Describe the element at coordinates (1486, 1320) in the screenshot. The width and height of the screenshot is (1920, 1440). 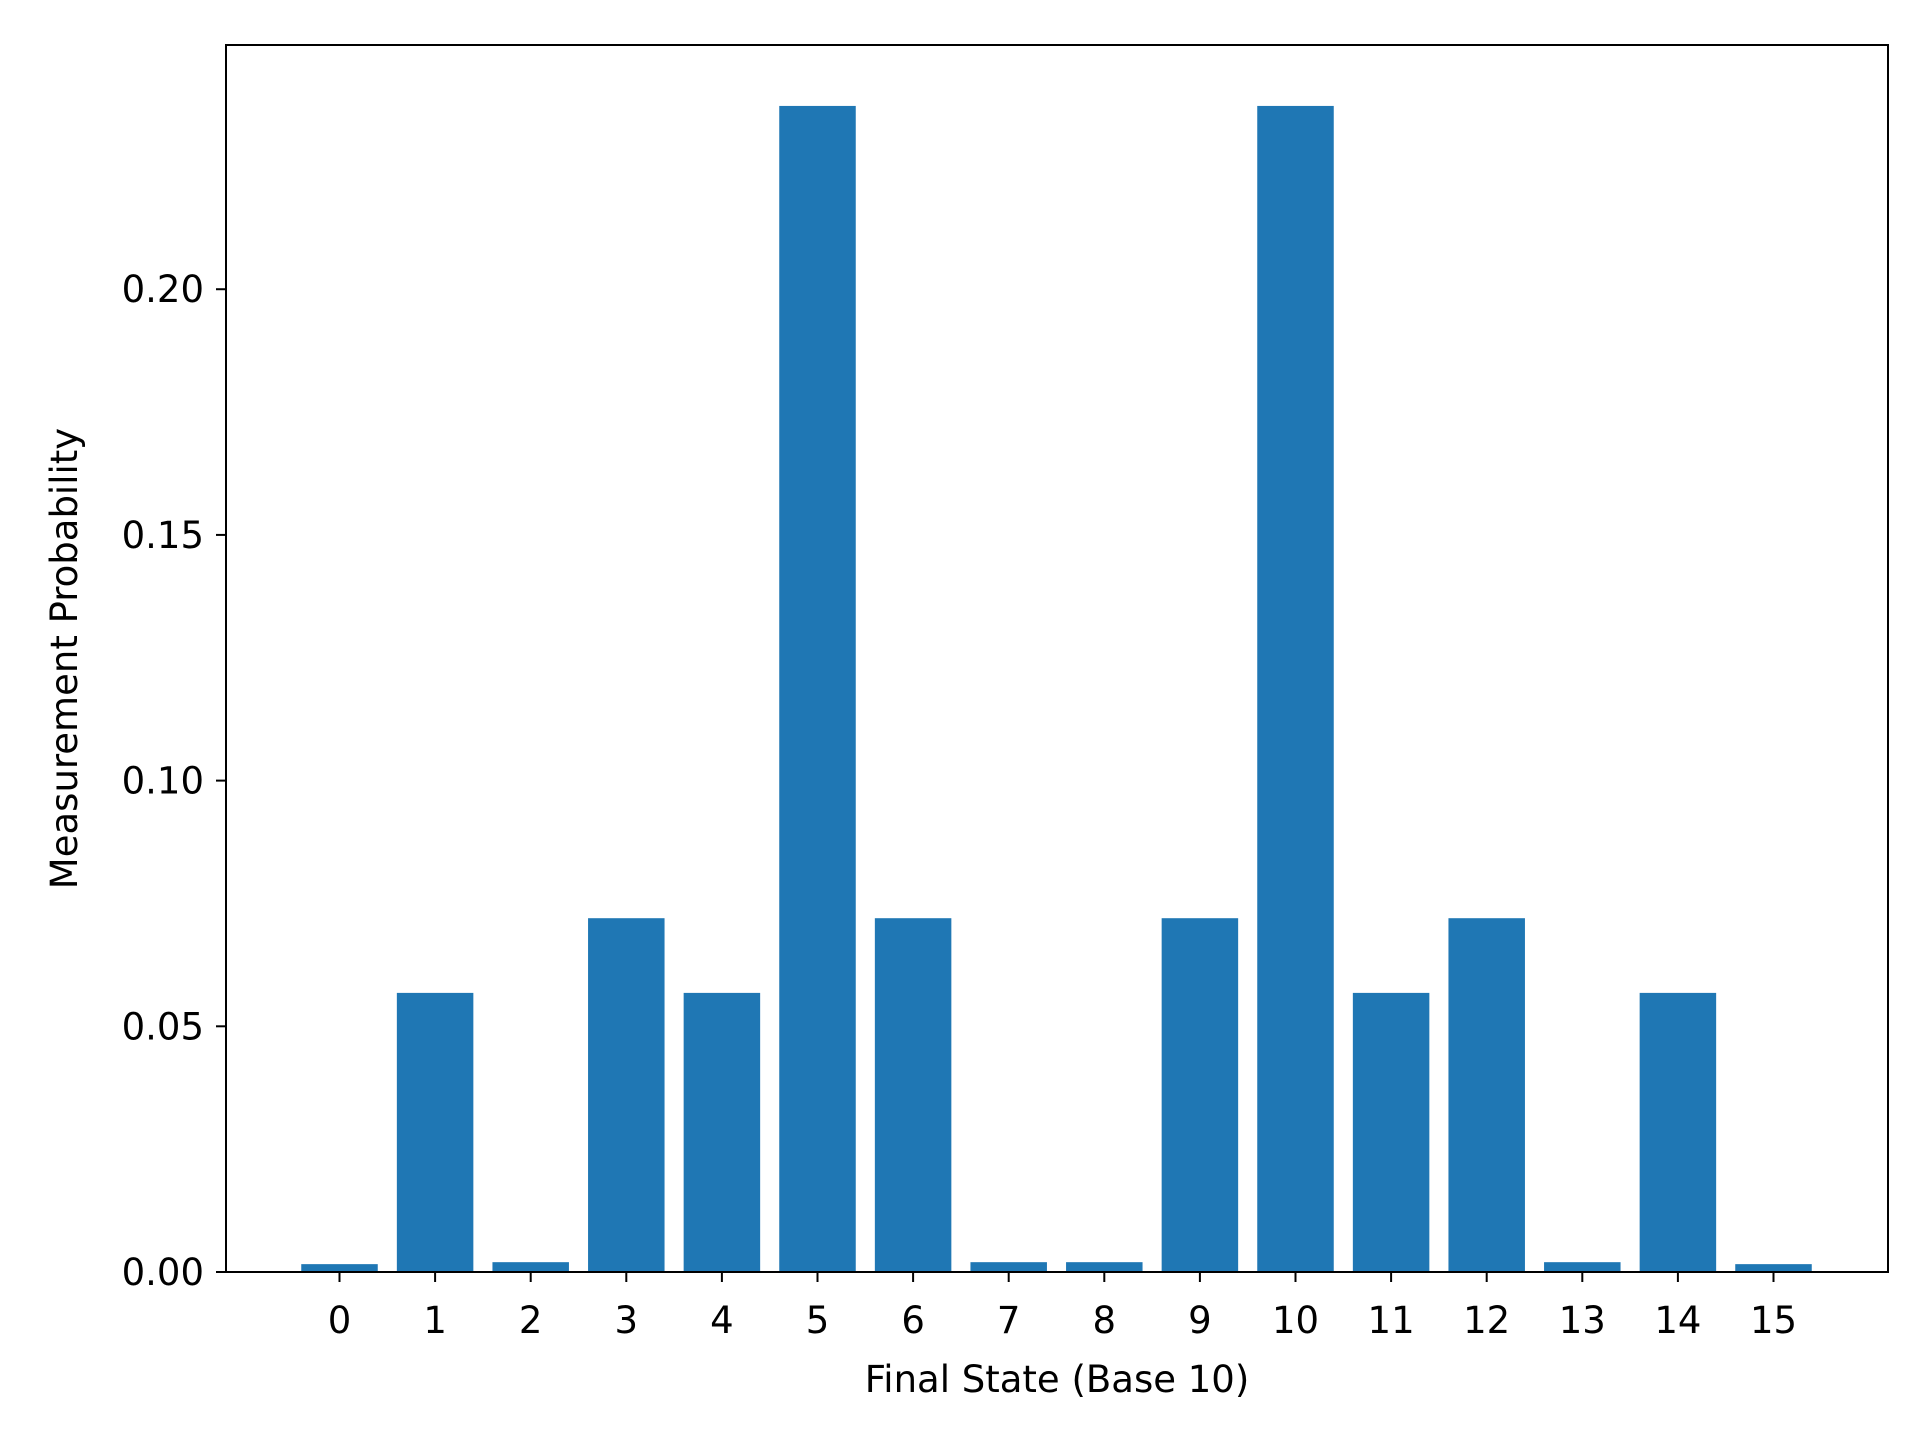
I see `x-tick-label-12: 12` at that location.